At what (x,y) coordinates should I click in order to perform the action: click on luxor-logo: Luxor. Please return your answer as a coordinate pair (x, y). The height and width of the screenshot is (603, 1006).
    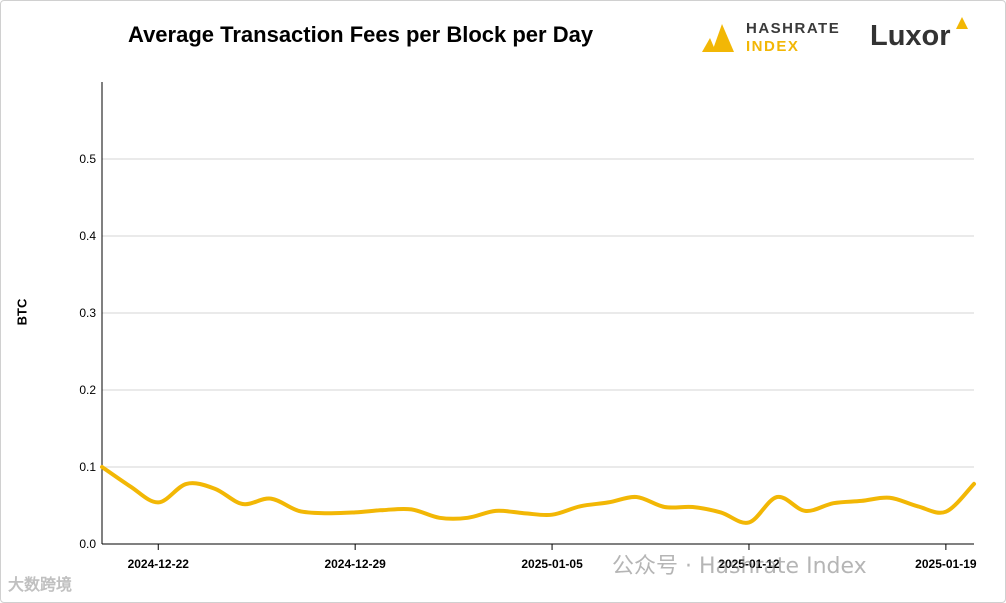
    Looking at the image, I should click on (925, 37).